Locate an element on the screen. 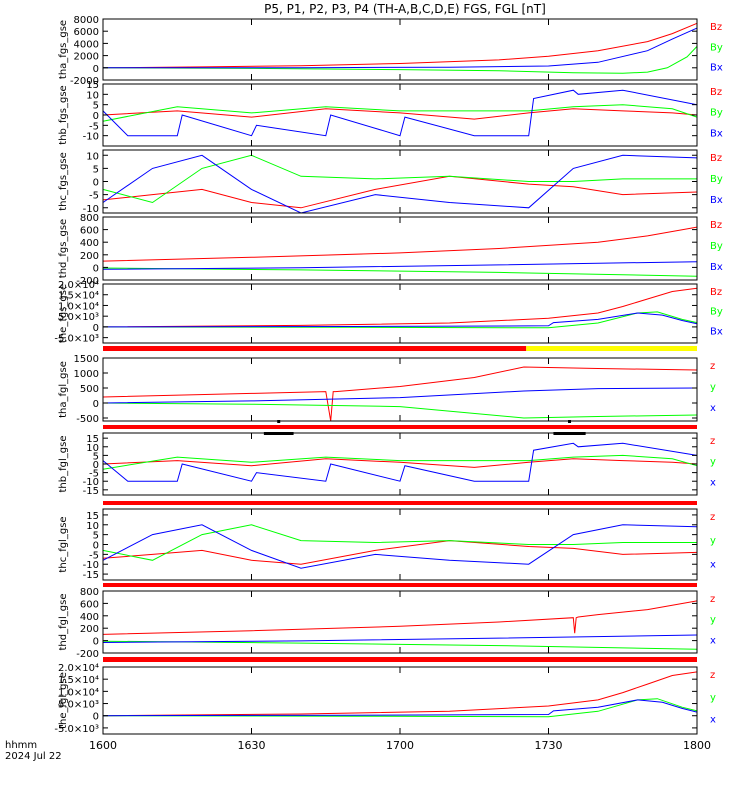 This screenshot has height=800, width=750. series-thb-fgs-By is located at coordinates (400, 113).